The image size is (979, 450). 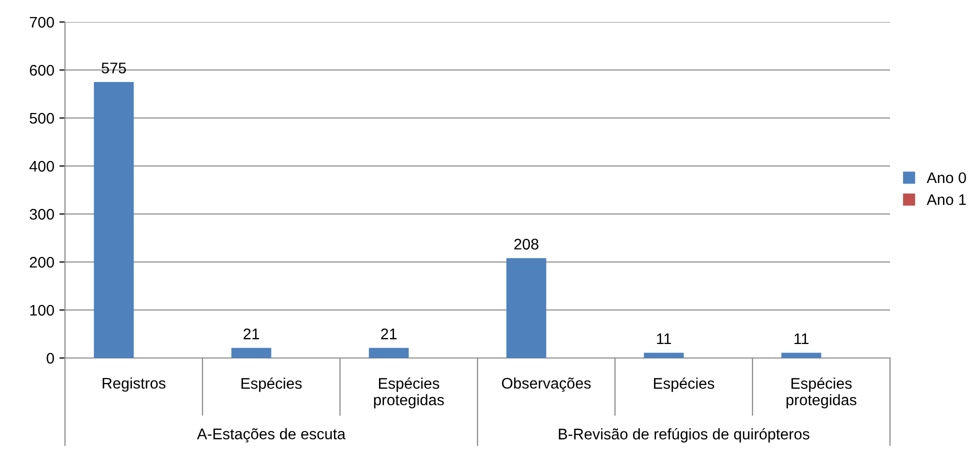 What do you see at coordinates (946, 200) in the screenshot?
I see `legend-label: Ano 1` at bounding box center [946, 200].